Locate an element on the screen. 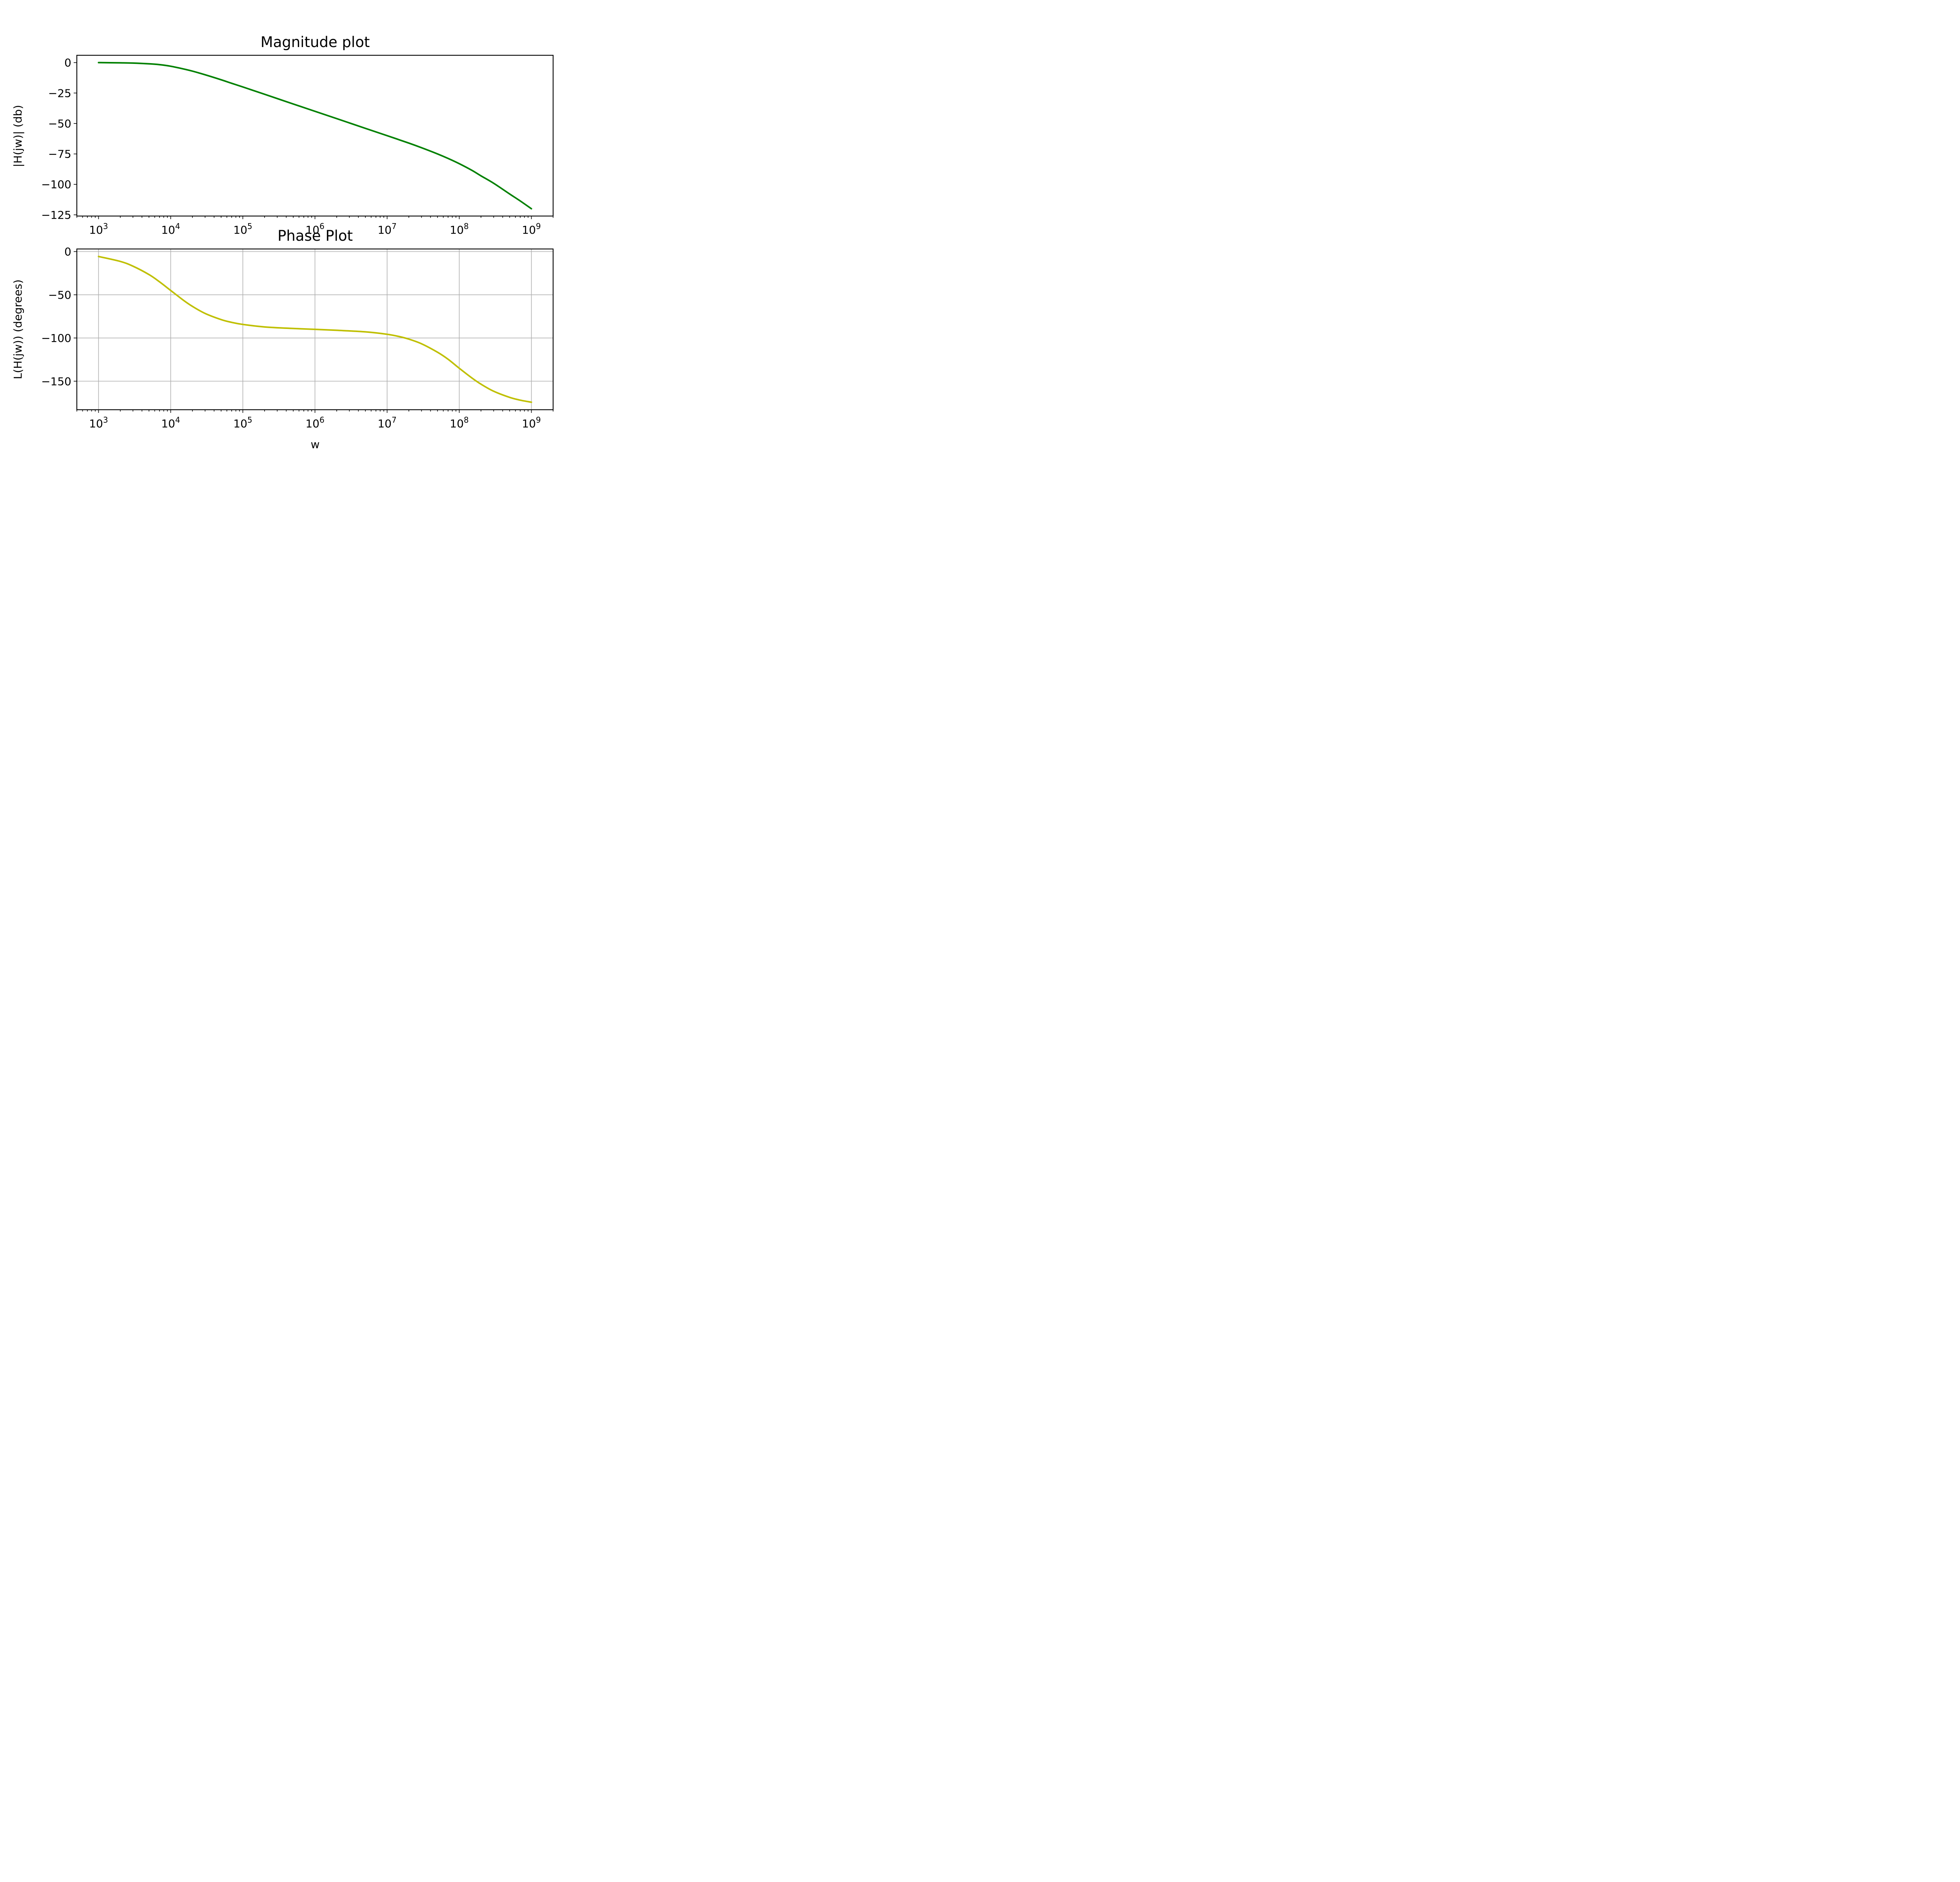 The width and height of the screenshot is (1960, 1882). magnitude-ticks: 10³ 10⁴ 10⁵ 10⁶ 10⁷ 10⁸ 10⁹ 0 −25 −50 −75 −100 −125 is located at coordinates (297, 146).